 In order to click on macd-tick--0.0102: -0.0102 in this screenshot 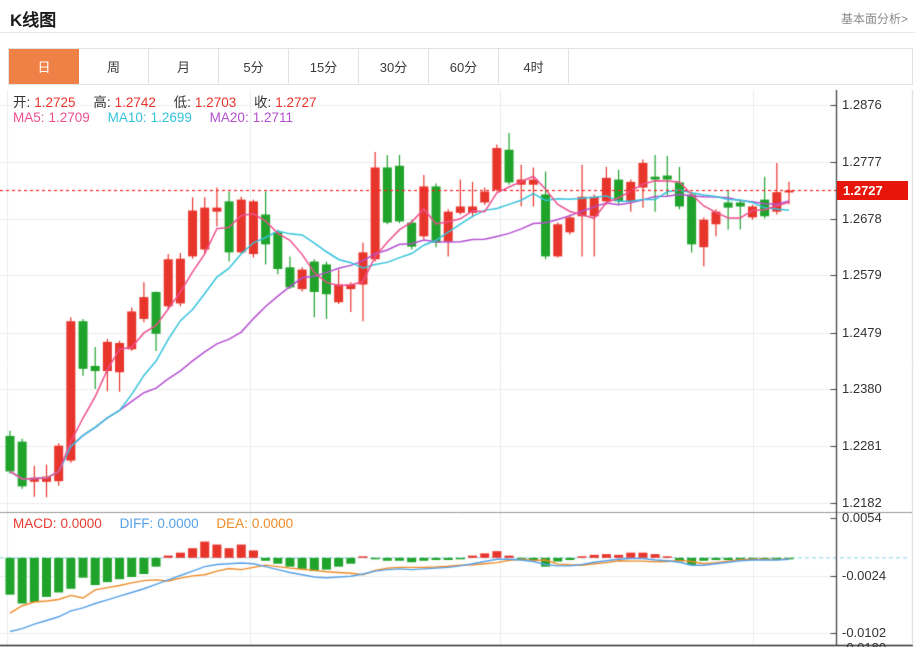, I will do `click(864, 632)`.